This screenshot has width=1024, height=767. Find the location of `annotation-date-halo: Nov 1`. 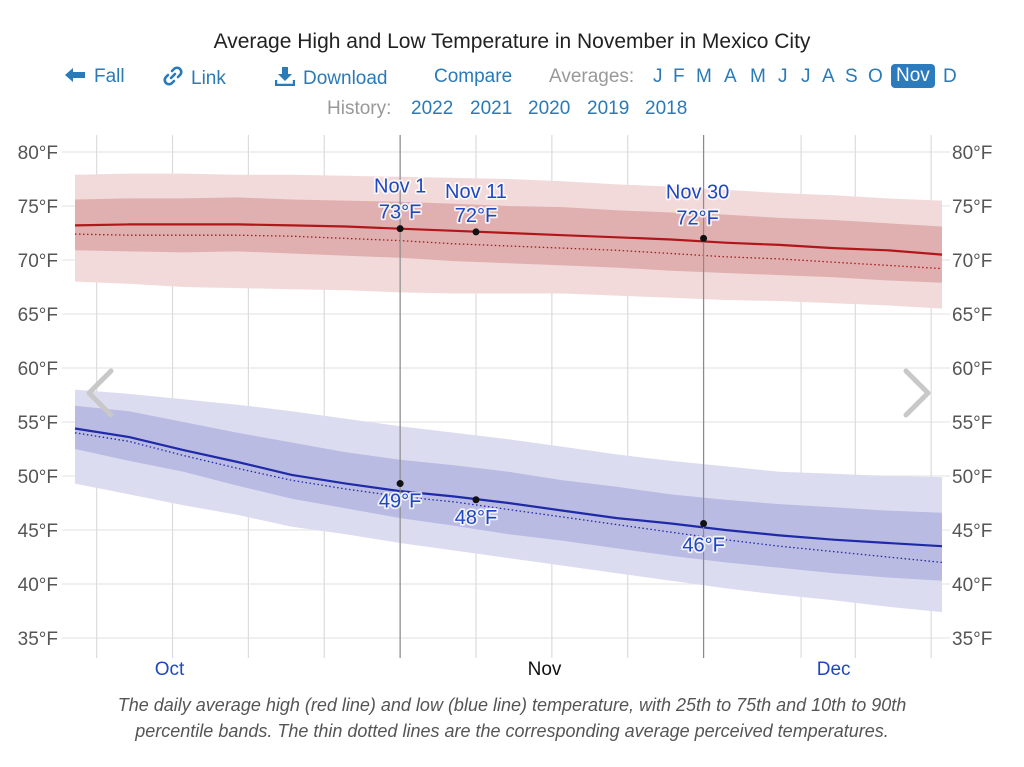

annotation-date-halo: Nov 1 is located at coordinates (400, 187).